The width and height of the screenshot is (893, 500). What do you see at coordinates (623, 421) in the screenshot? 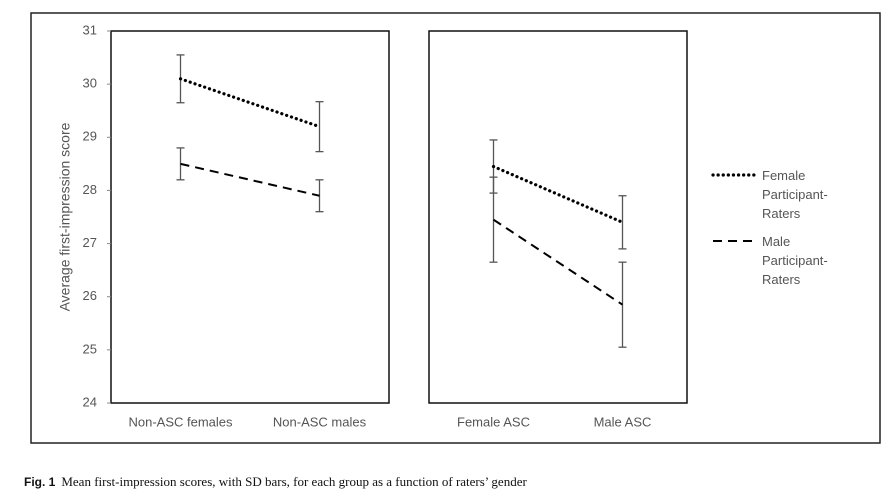
I see `x-tick-label: Male ASC` at bounding box center [623, 421].